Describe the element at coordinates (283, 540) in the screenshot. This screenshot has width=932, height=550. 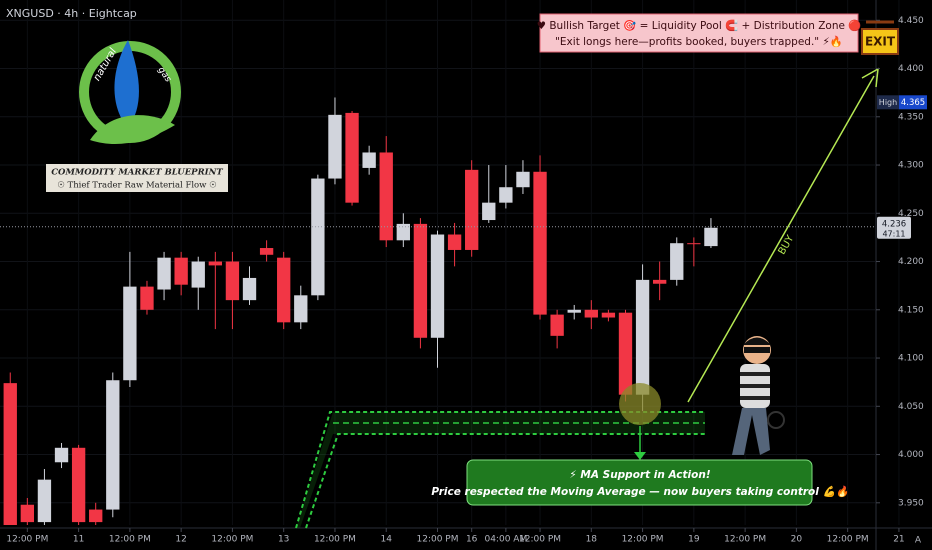
I see `x-tick-label: 13` at that location.